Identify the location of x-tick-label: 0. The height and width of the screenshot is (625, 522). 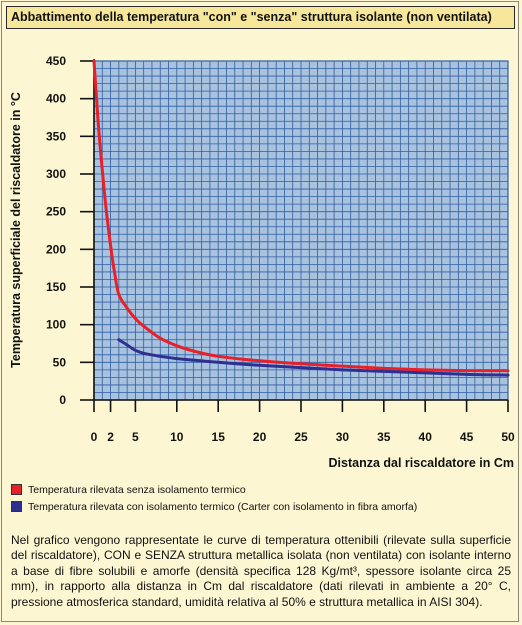
(94, 437).